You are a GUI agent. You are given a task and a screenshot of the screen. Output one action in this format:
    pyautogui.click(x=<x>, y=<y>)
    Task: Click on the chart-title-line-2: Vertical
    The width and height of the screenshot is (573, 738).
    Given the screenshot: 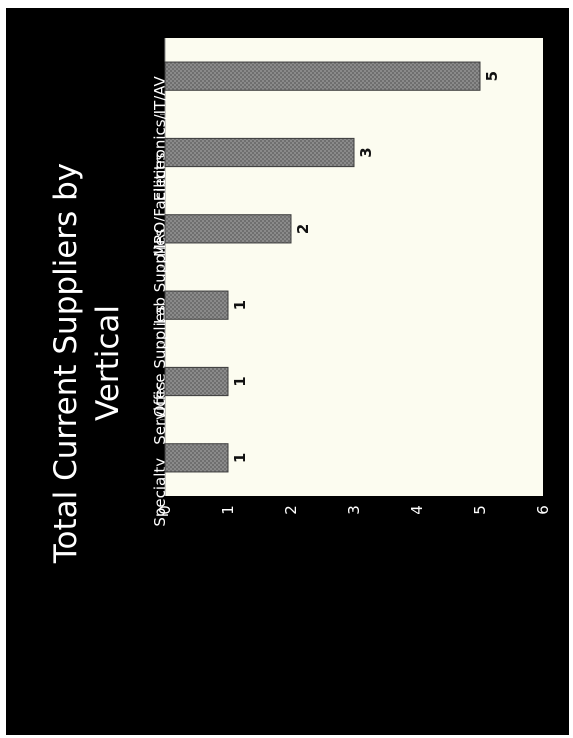 What is the action you would take?
    pyautogui.click(x=108, y=363)
    